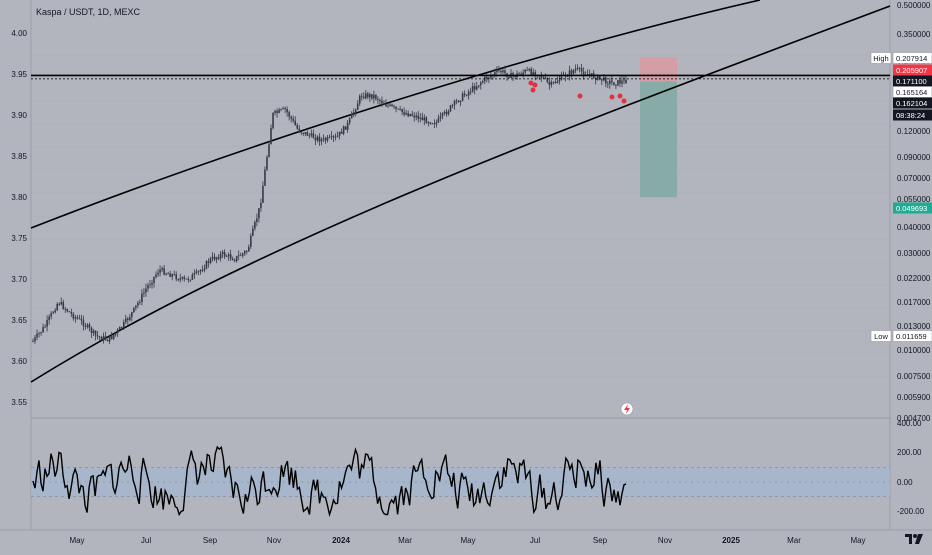  I want to click on left-axis-tick: 3.95, so click(19, 74).